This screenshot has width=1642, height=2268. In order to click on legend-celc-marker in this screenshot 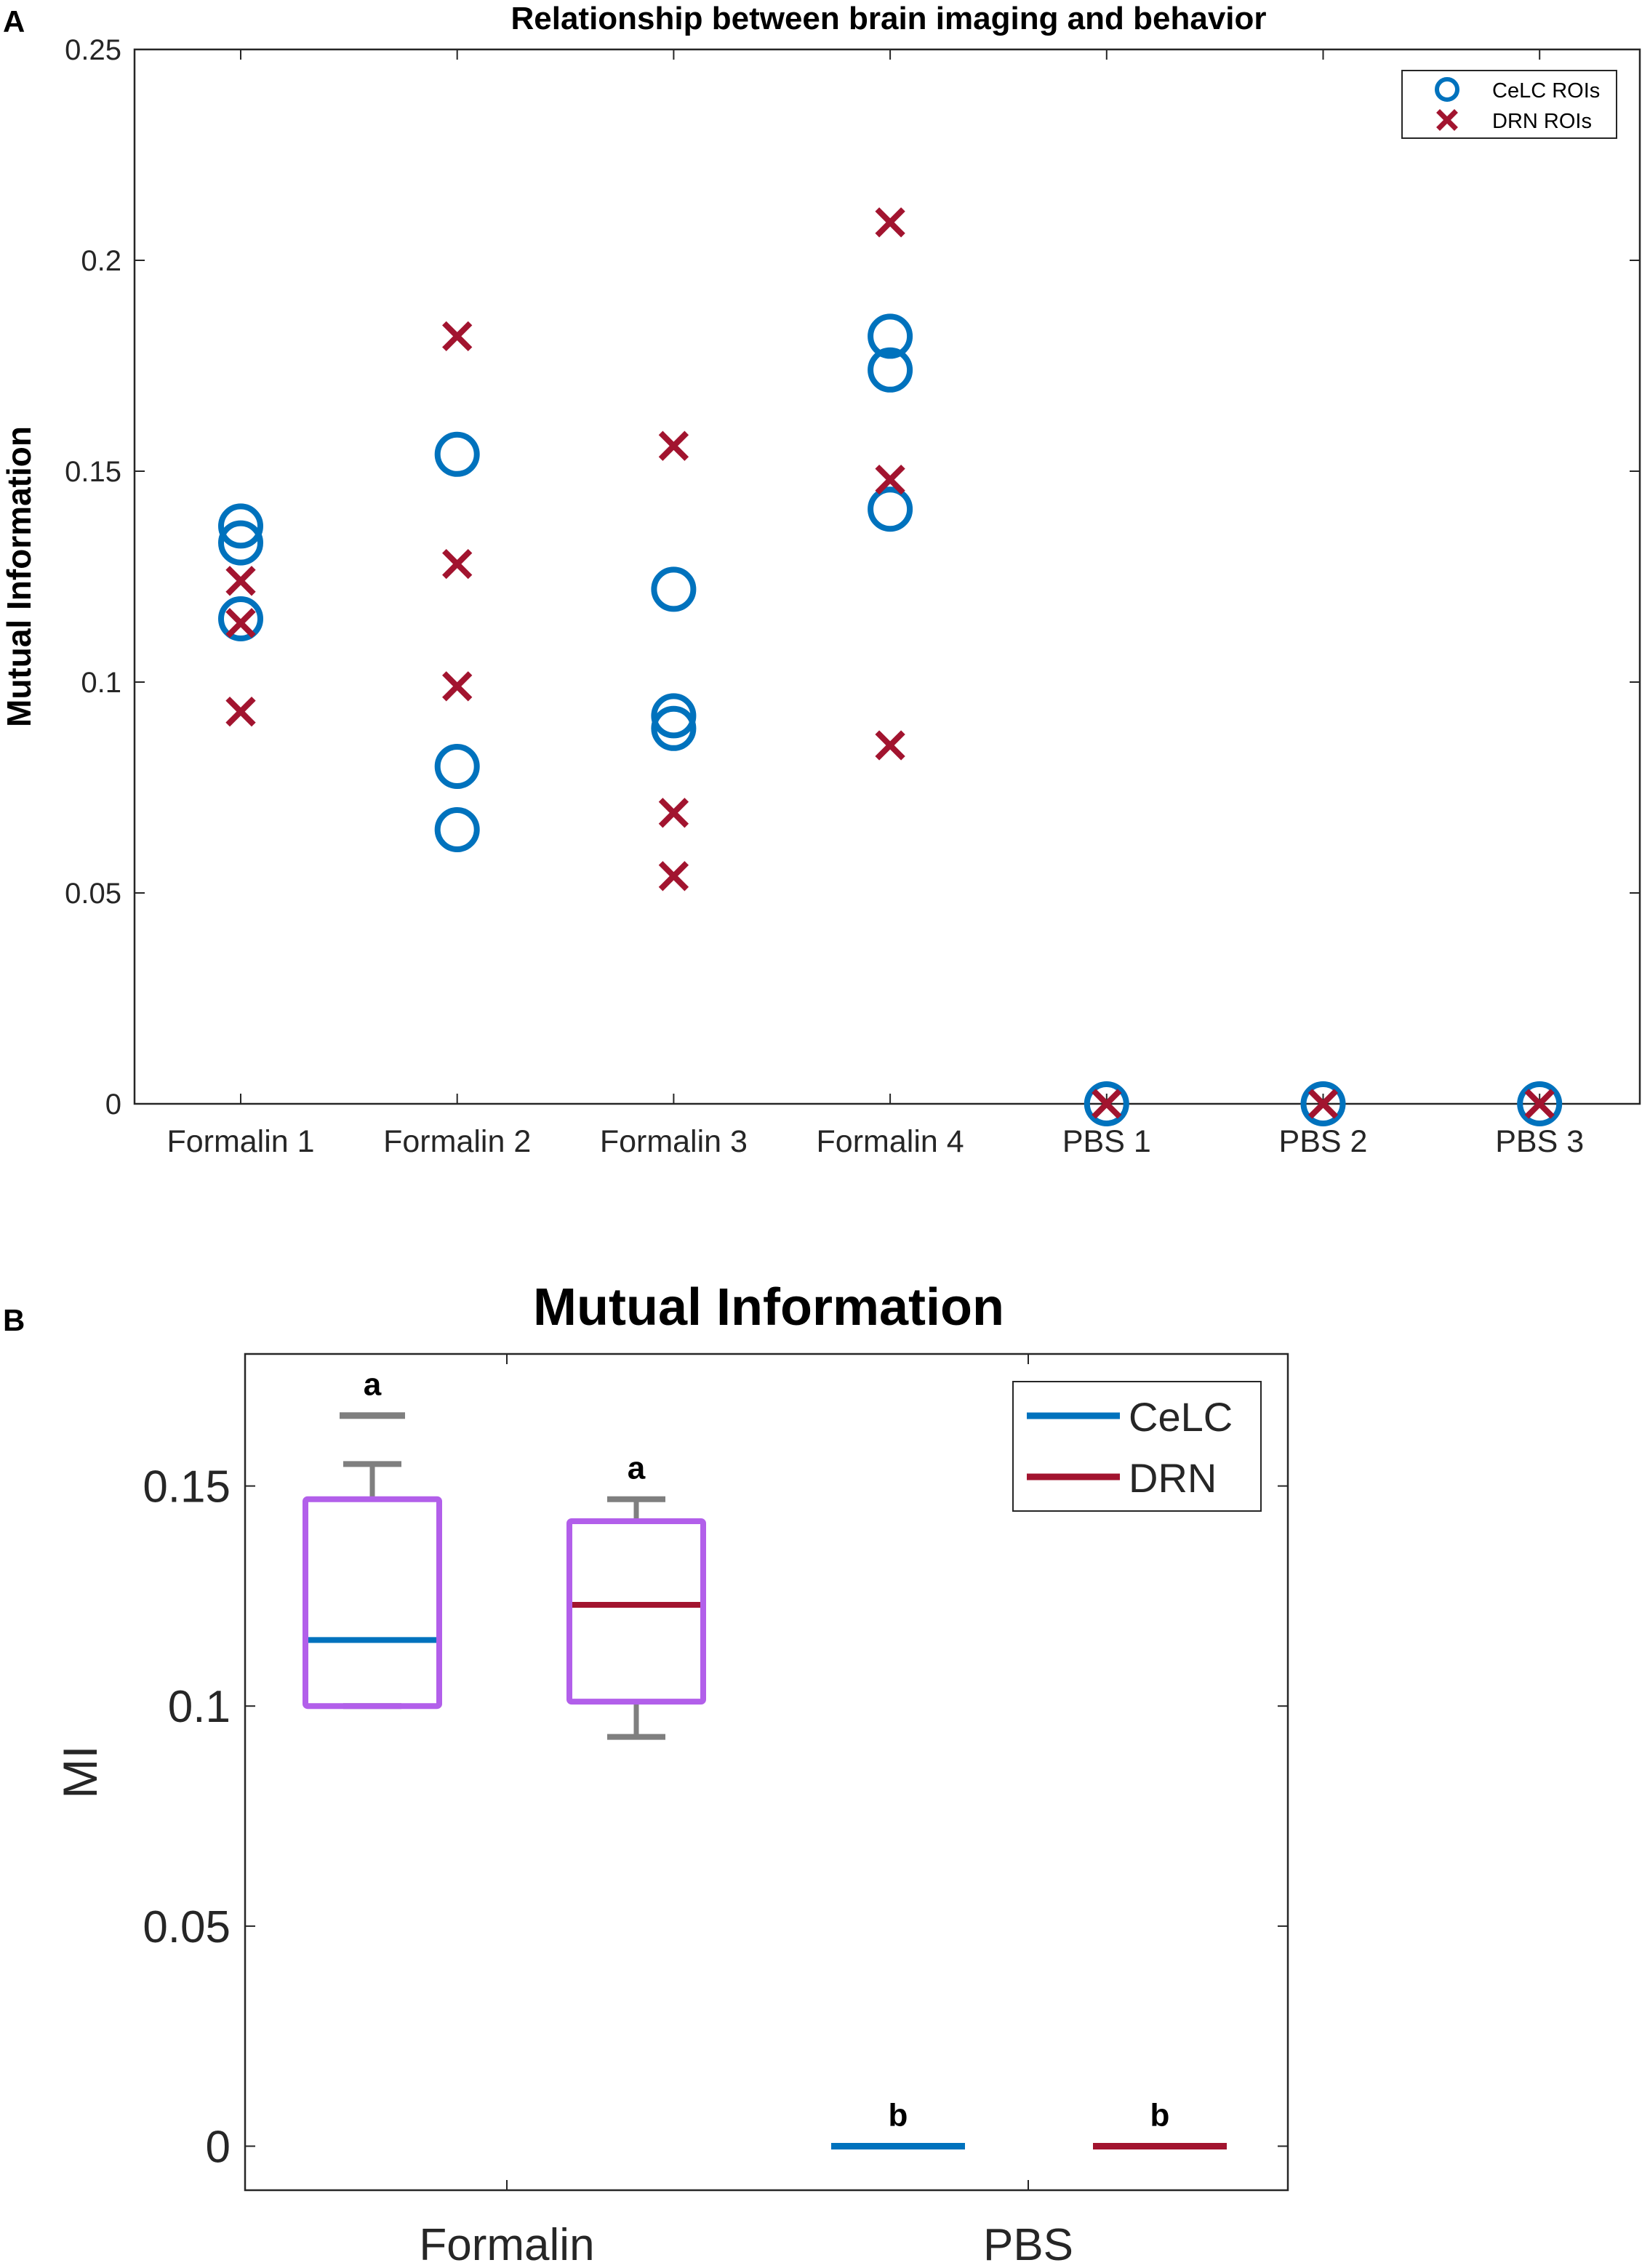, I will do `click(1447, 89)`.